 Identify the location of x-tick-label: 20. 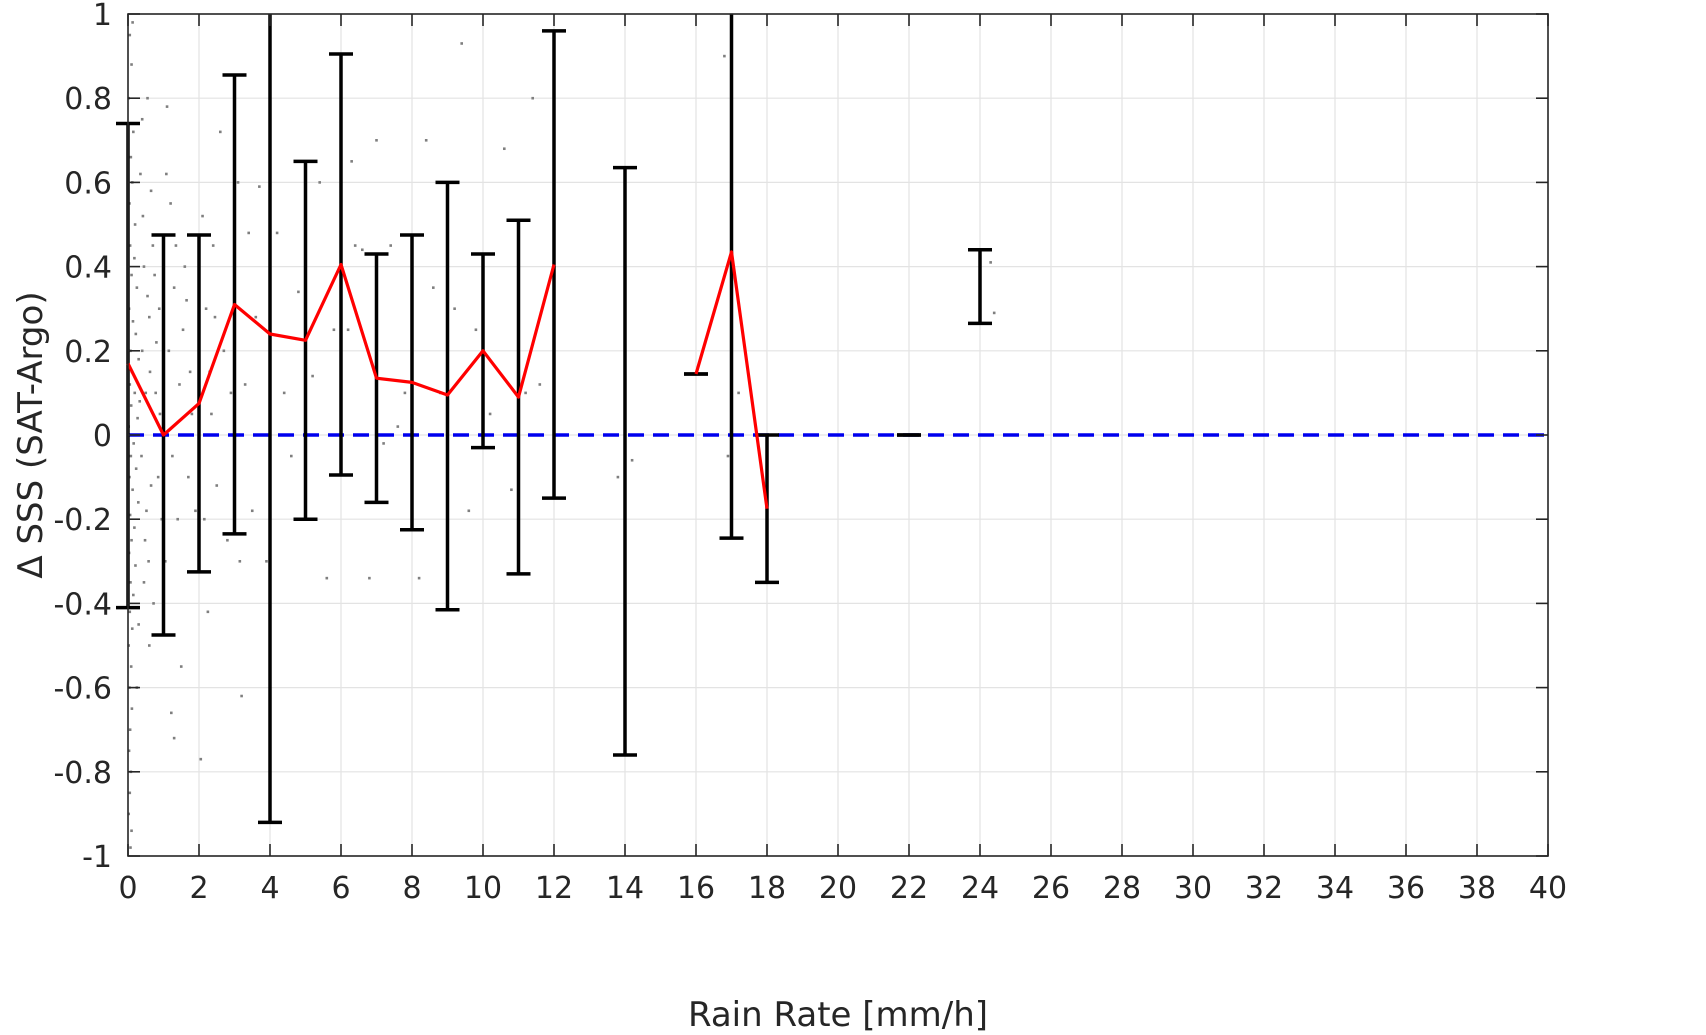
(838, 888).